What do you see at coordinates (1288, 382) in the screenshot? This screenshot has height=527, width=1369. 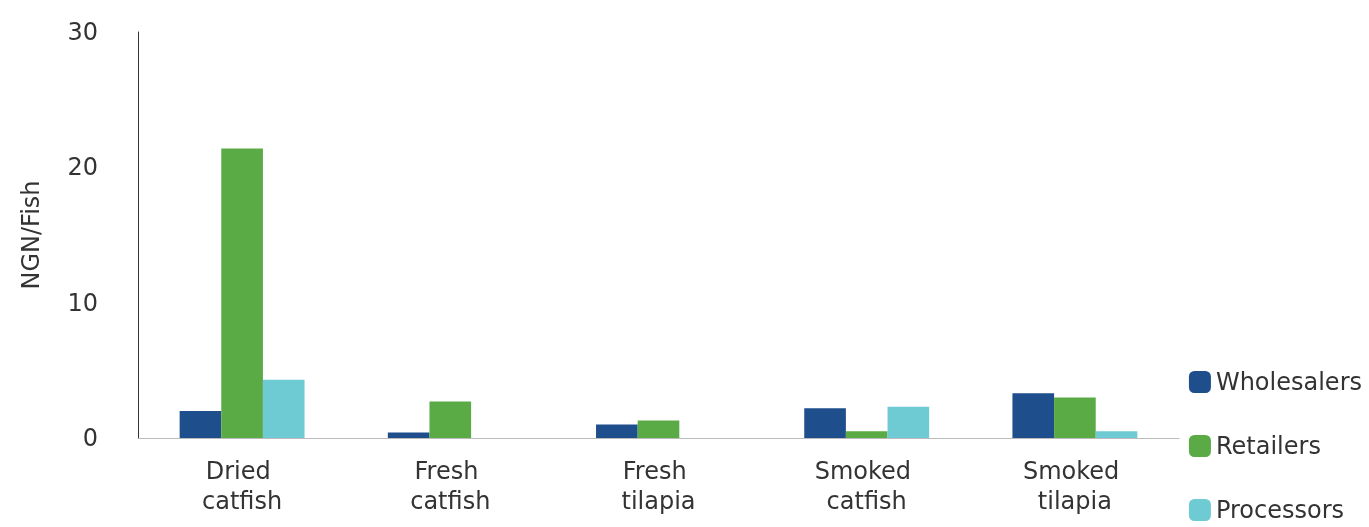 I see `legend-label: Wholesalers` at bounding box center [1288, 382].